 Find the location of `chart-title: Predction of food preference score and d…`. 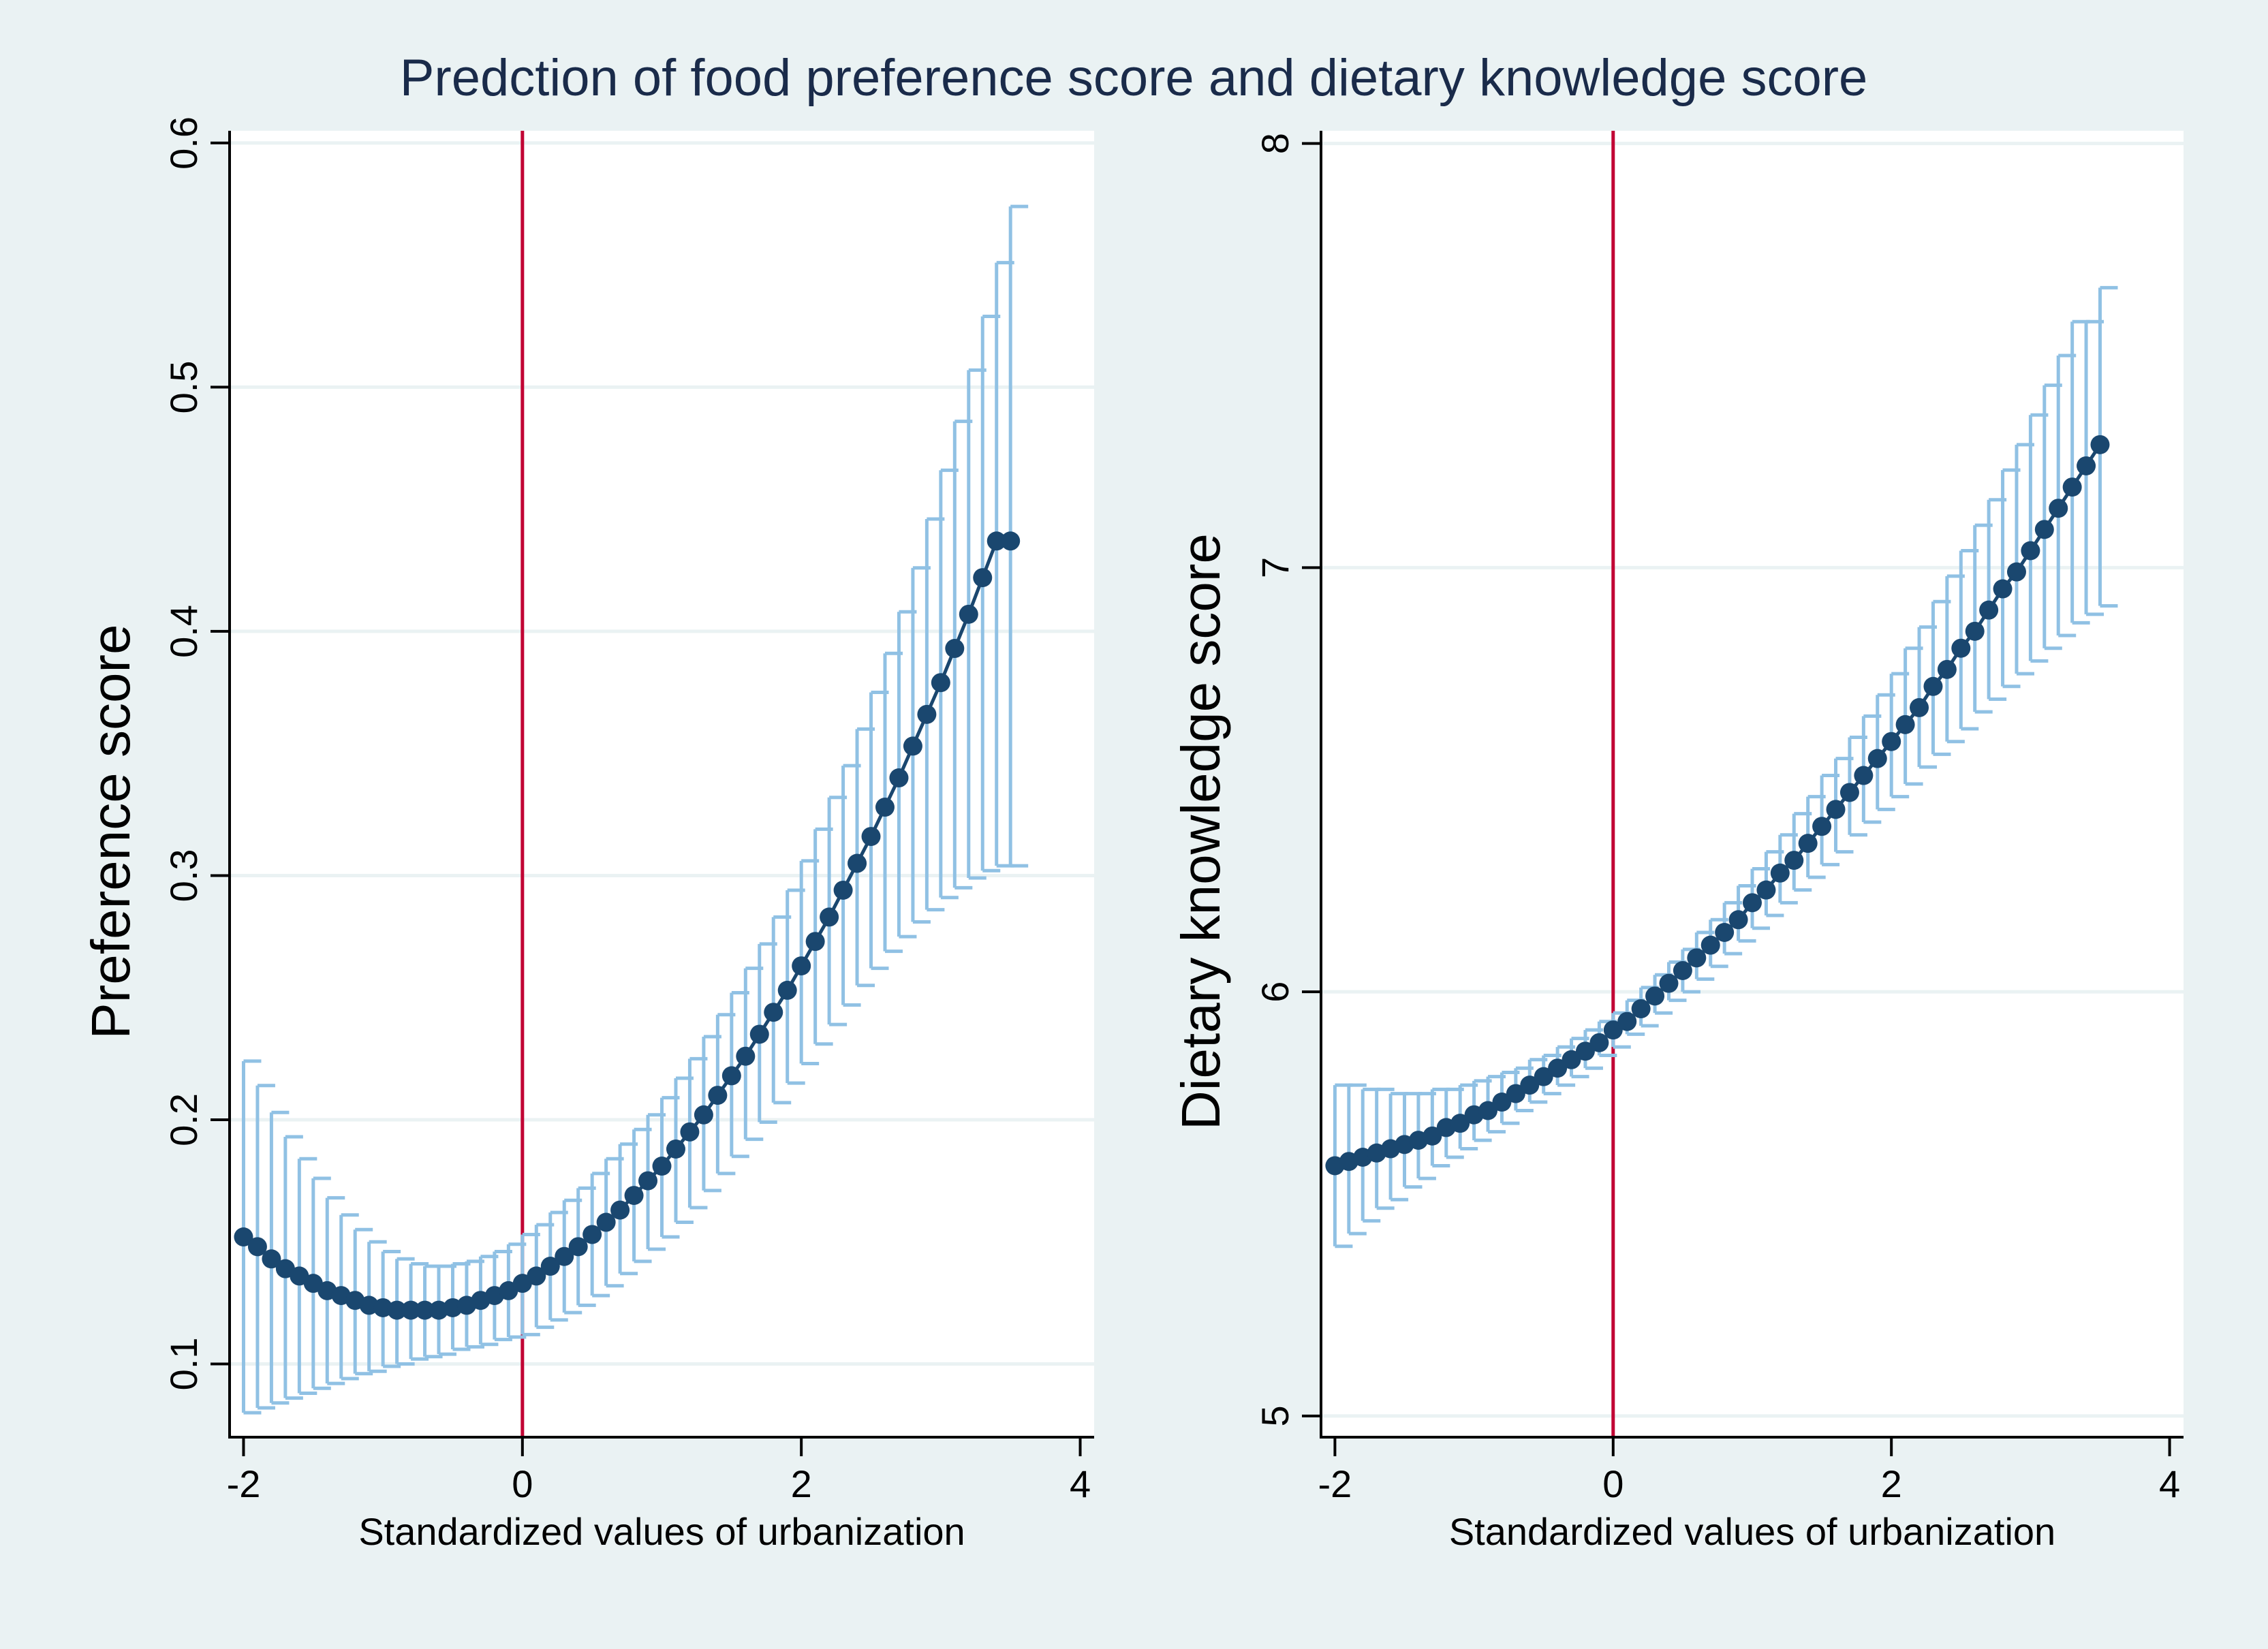

chart-title: Predction of food preference score and d… is located at coordinates (1134, 78).